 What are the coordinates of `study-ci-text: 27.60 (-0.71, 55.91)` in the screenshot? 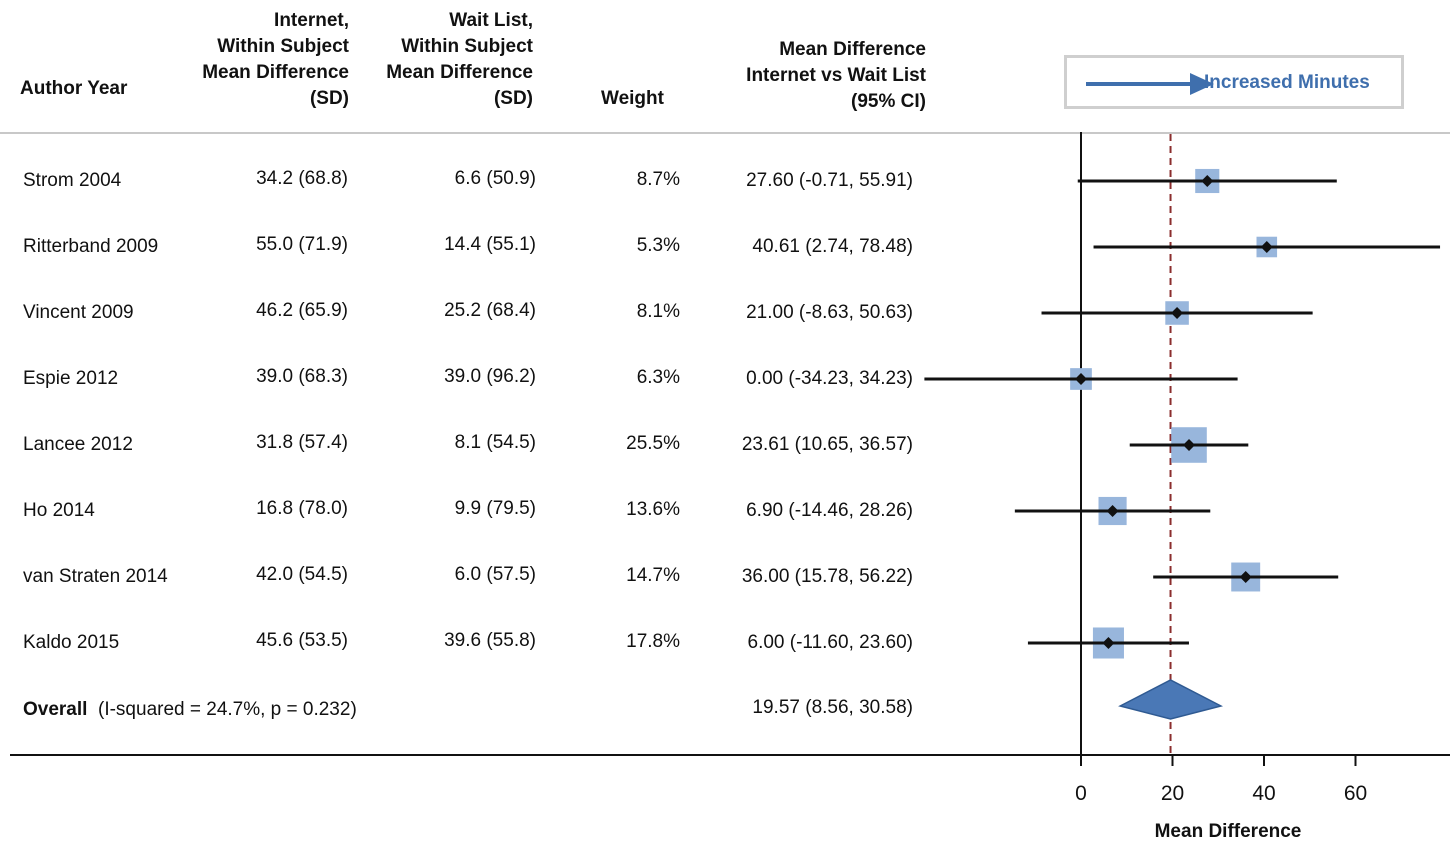 It's located at (829, 180).